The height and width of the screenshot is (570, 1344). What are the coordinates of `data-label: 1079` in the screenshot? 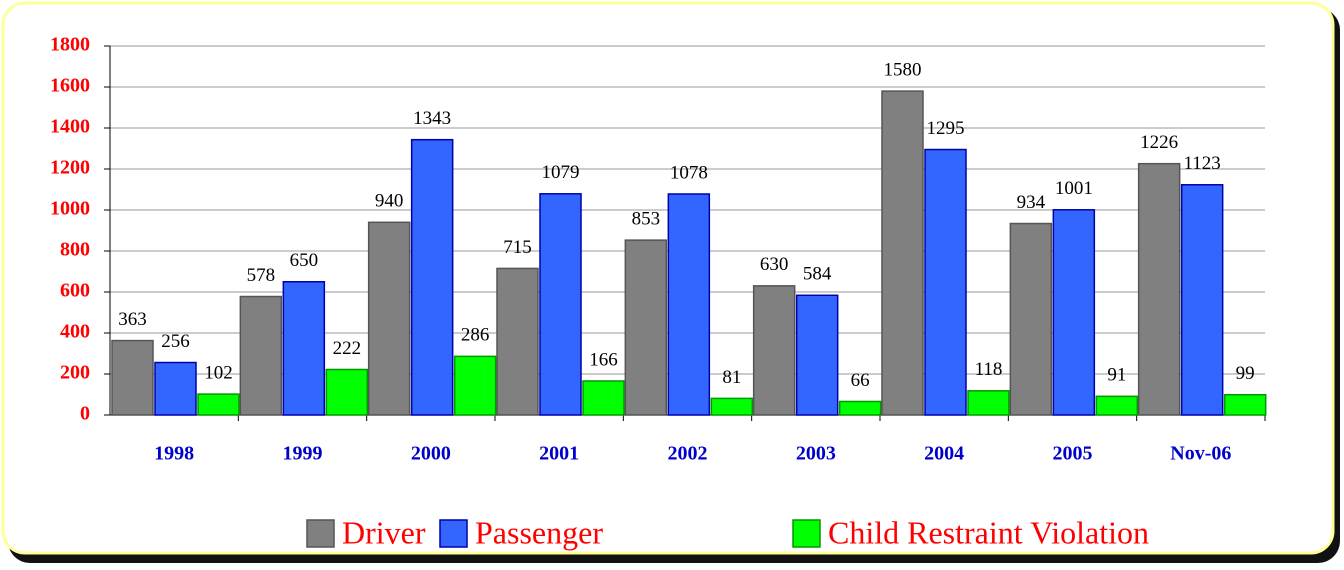 It's located at (561, 172).